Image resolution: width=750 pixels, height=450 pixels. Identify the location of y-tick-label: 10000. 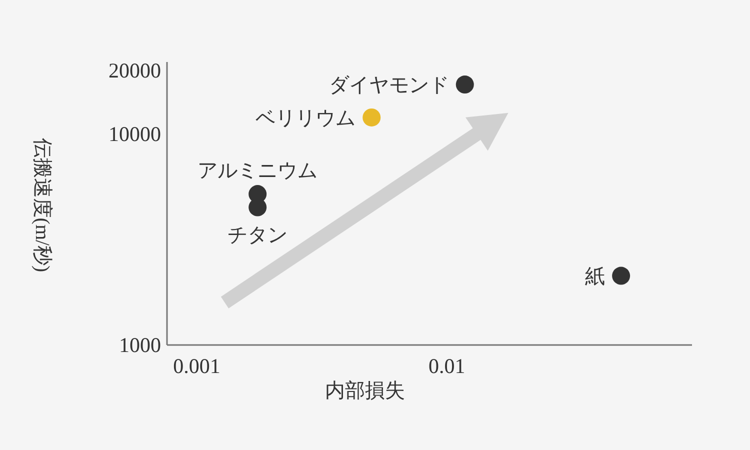
(134, 134).